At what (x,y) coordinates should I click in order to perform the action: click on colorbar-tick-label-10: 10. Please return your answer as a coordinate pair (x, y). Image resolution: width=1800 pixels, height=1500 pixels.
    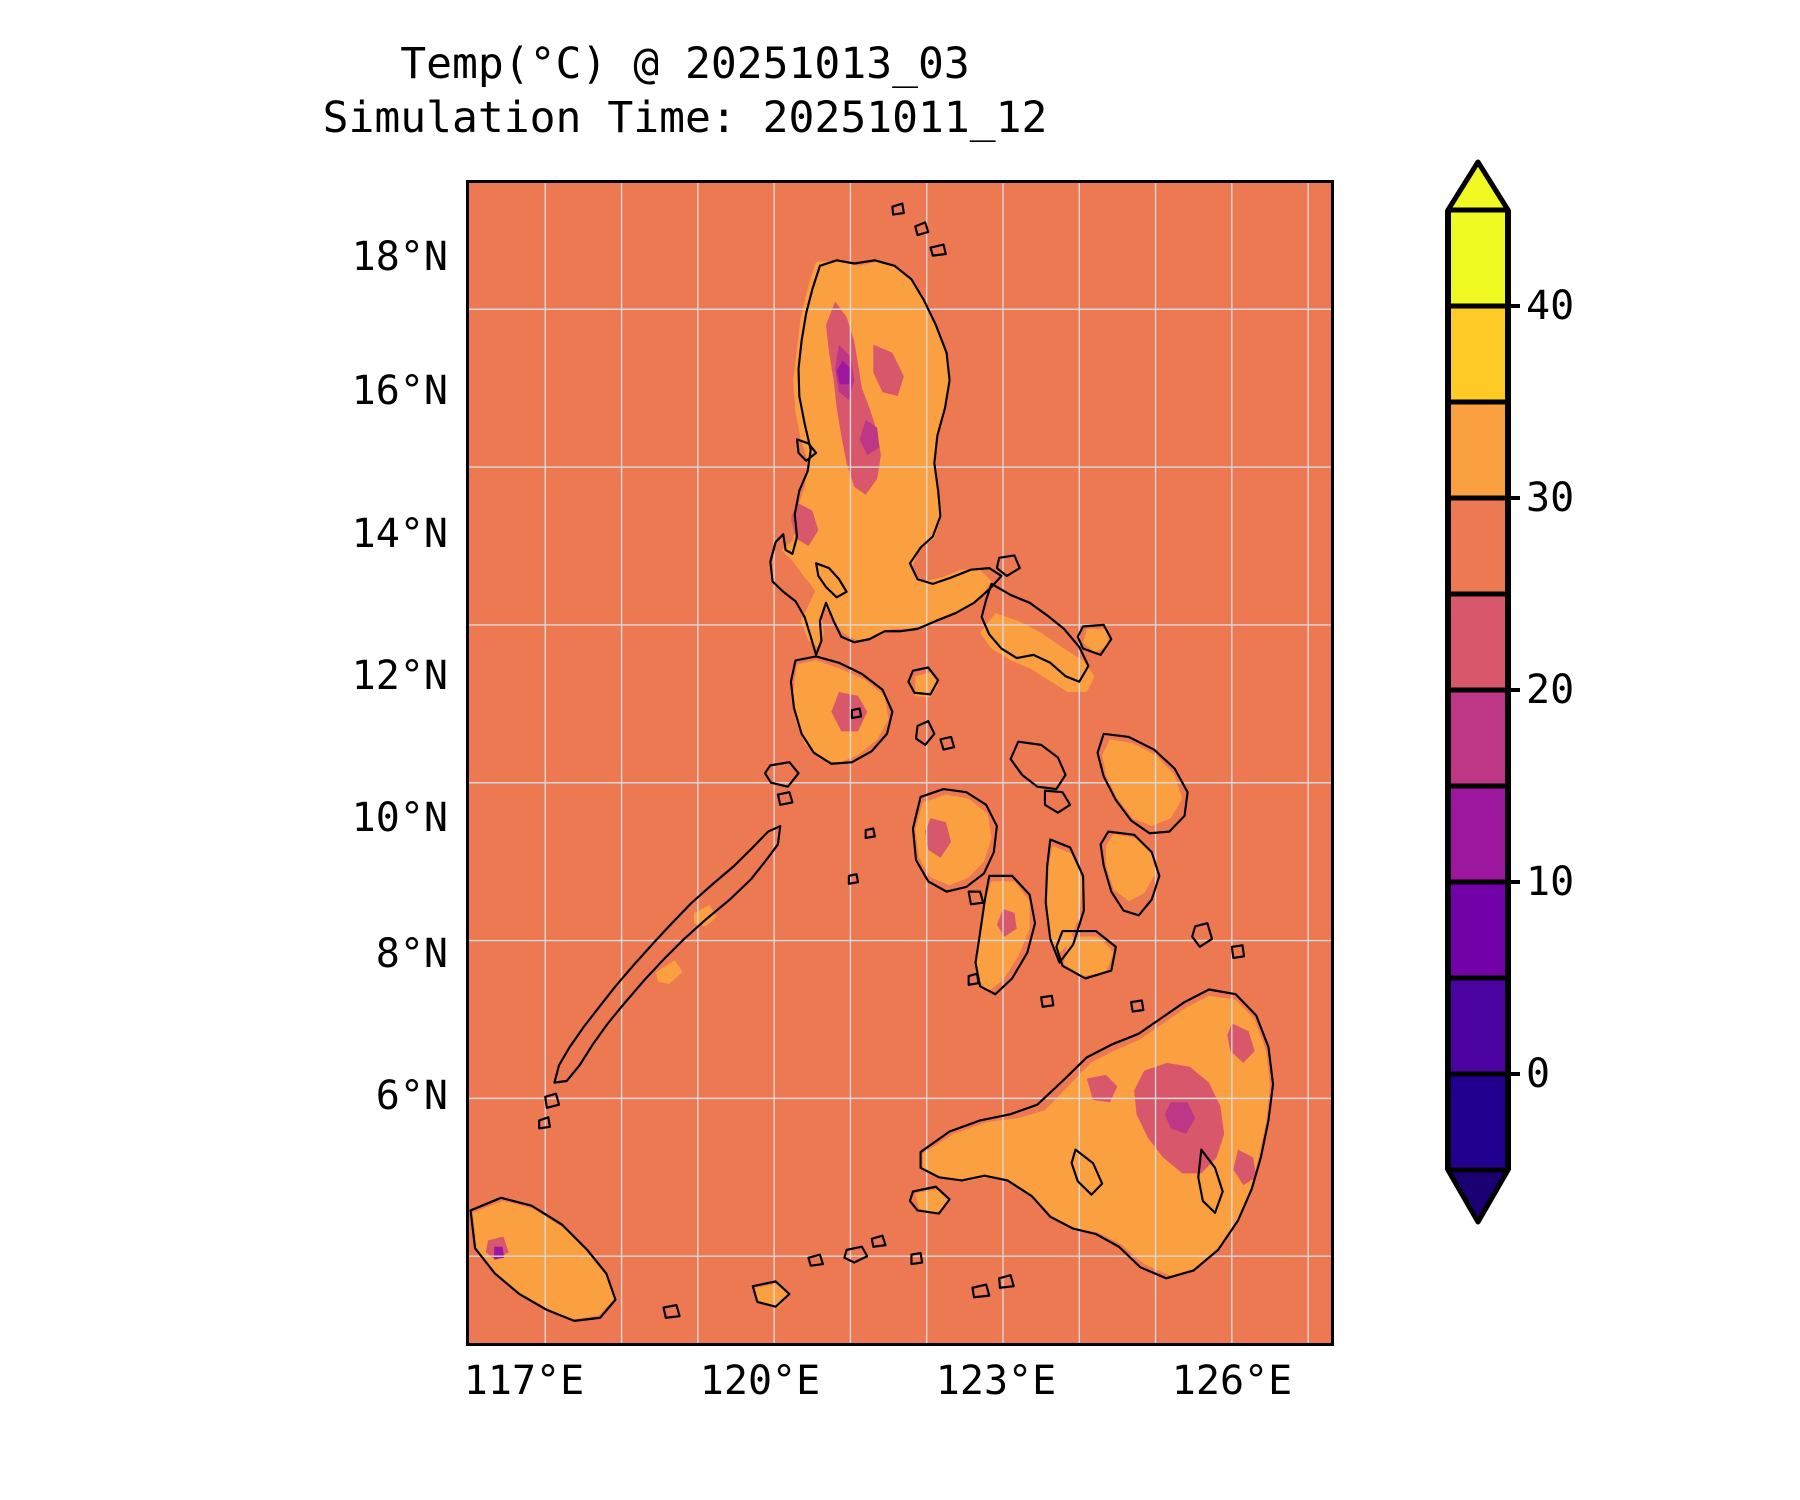
    Looking at the image, I should click on (1550, 882).